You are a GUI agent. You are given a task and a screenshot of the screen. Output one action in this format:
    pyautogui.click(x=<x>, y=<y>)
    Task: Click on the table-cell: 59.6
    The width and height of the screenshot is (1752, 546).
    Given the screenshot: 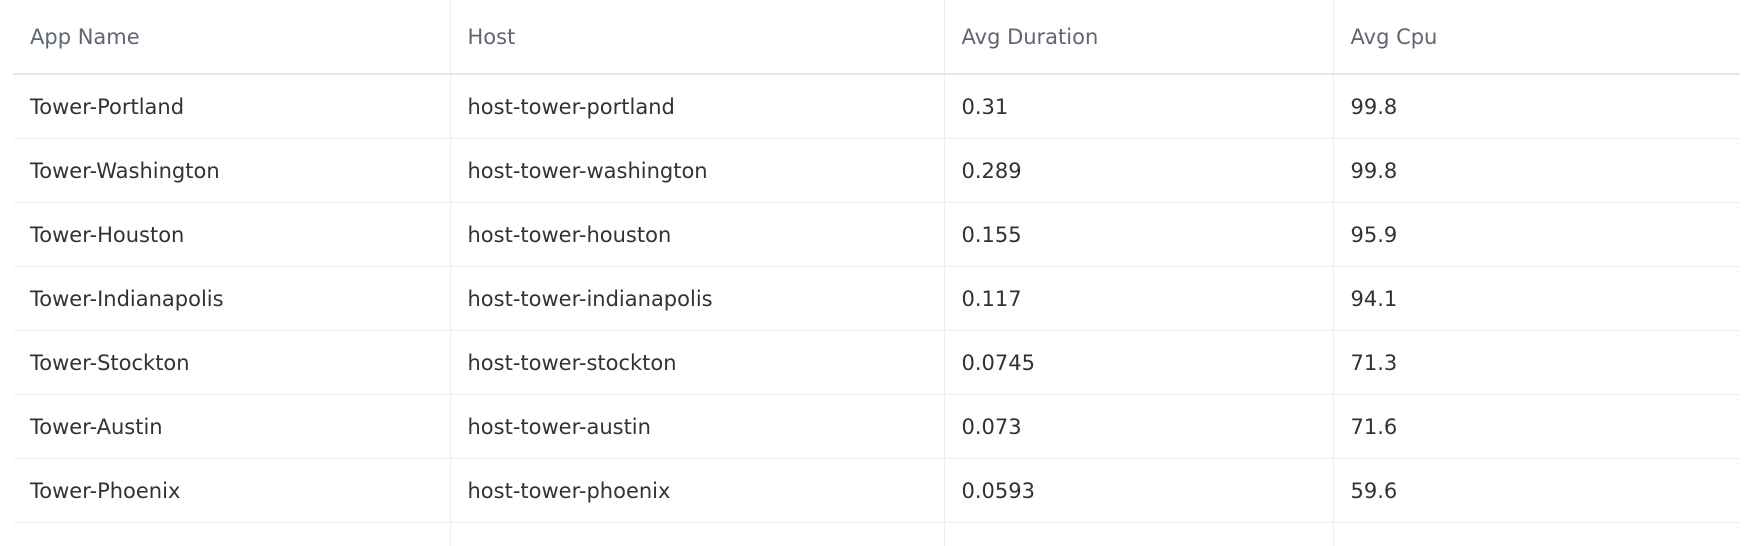 What is the action you would take?
    pyautogui.click(x=1536, y=490)
    